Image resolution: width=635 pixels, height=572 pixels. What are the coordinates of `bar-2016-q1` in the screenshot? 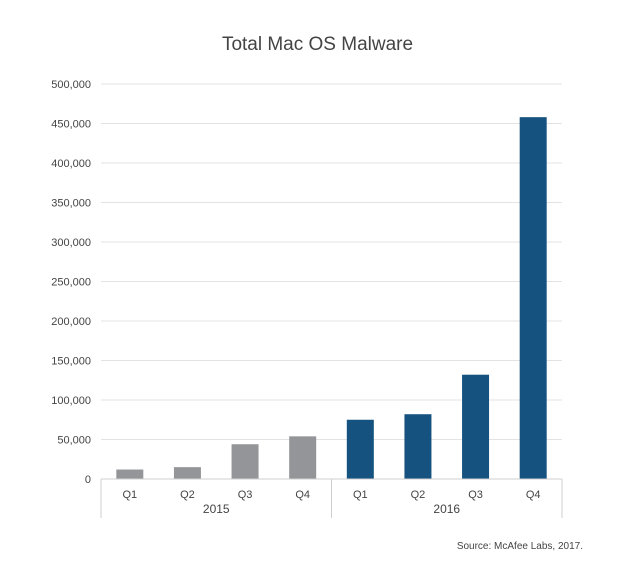 It's located at (360, 449).